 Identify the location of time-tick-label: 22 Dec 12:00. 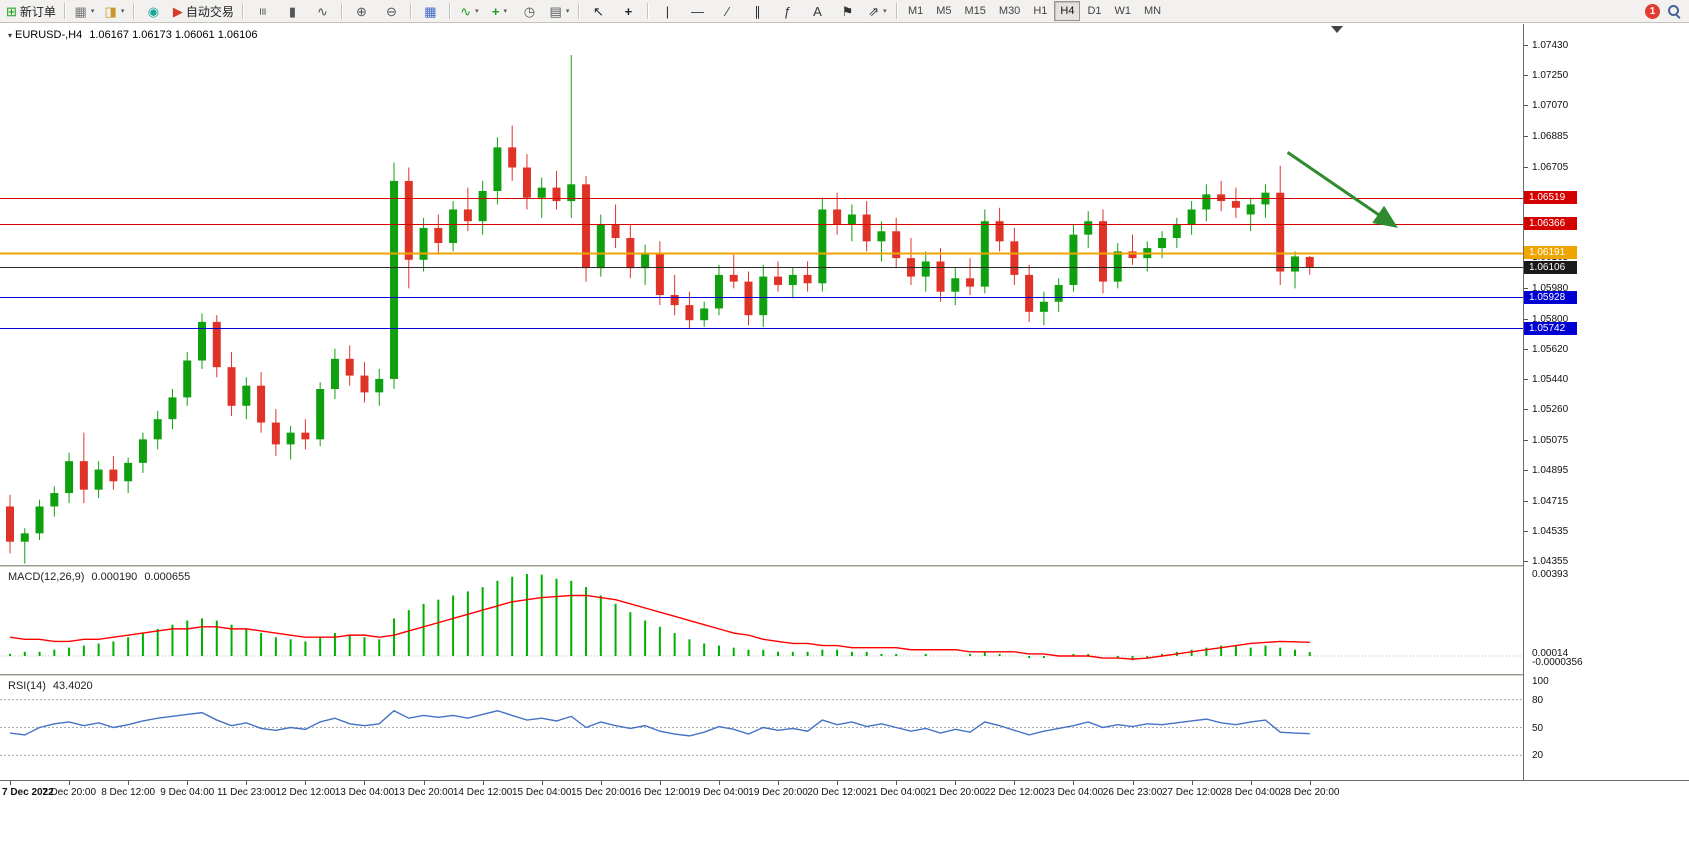
(1014, 792).